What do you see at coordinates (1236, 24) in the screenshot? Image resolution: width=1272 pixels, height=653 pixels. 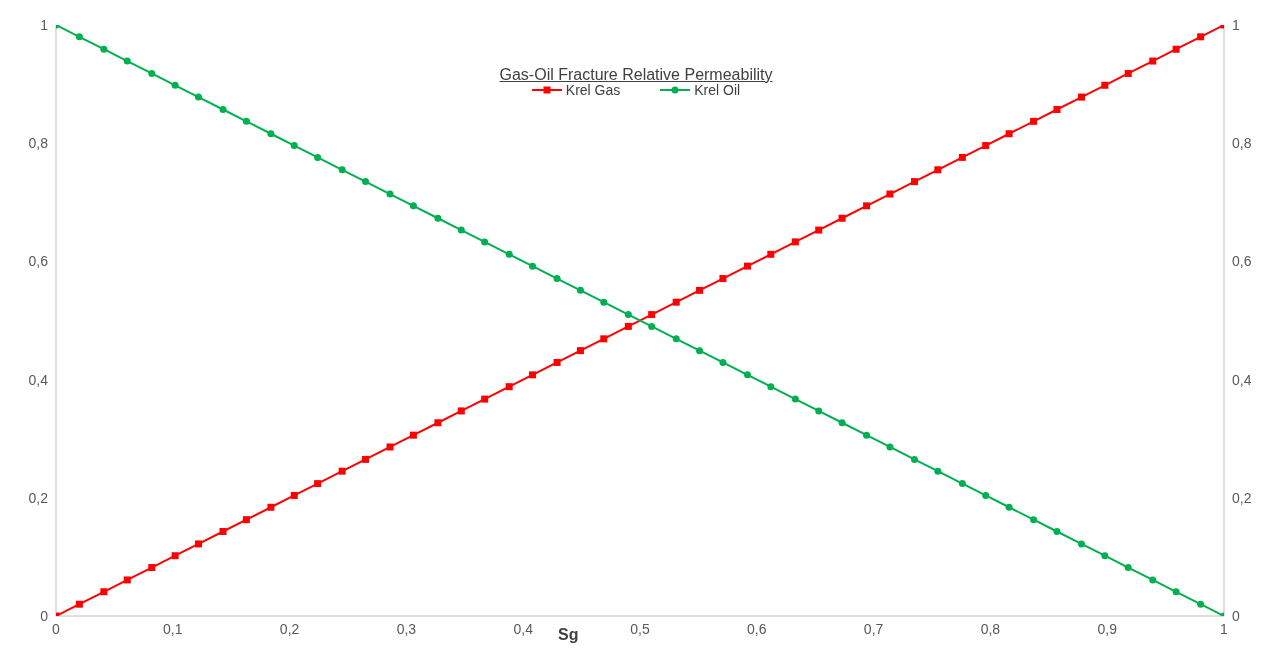 I see `y2-tick-label: 1` at bounding box center [1236, 24].